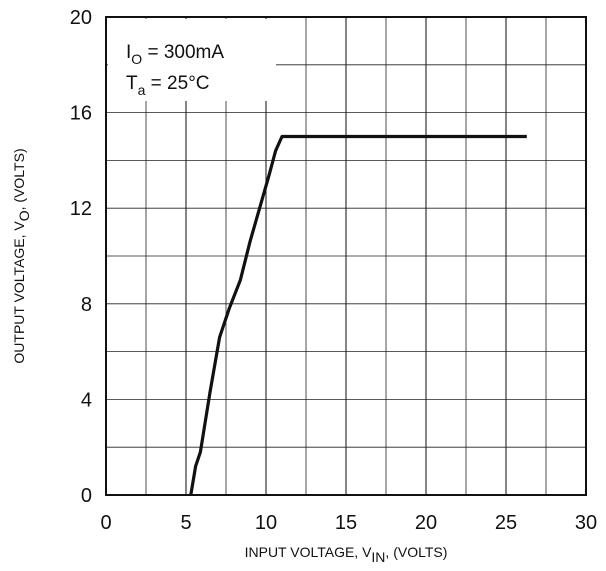  Describe the element at coordinates (416, 552) in the screenshot. I see `x-axis-label-suffix: , (VOLTS)` at that location.